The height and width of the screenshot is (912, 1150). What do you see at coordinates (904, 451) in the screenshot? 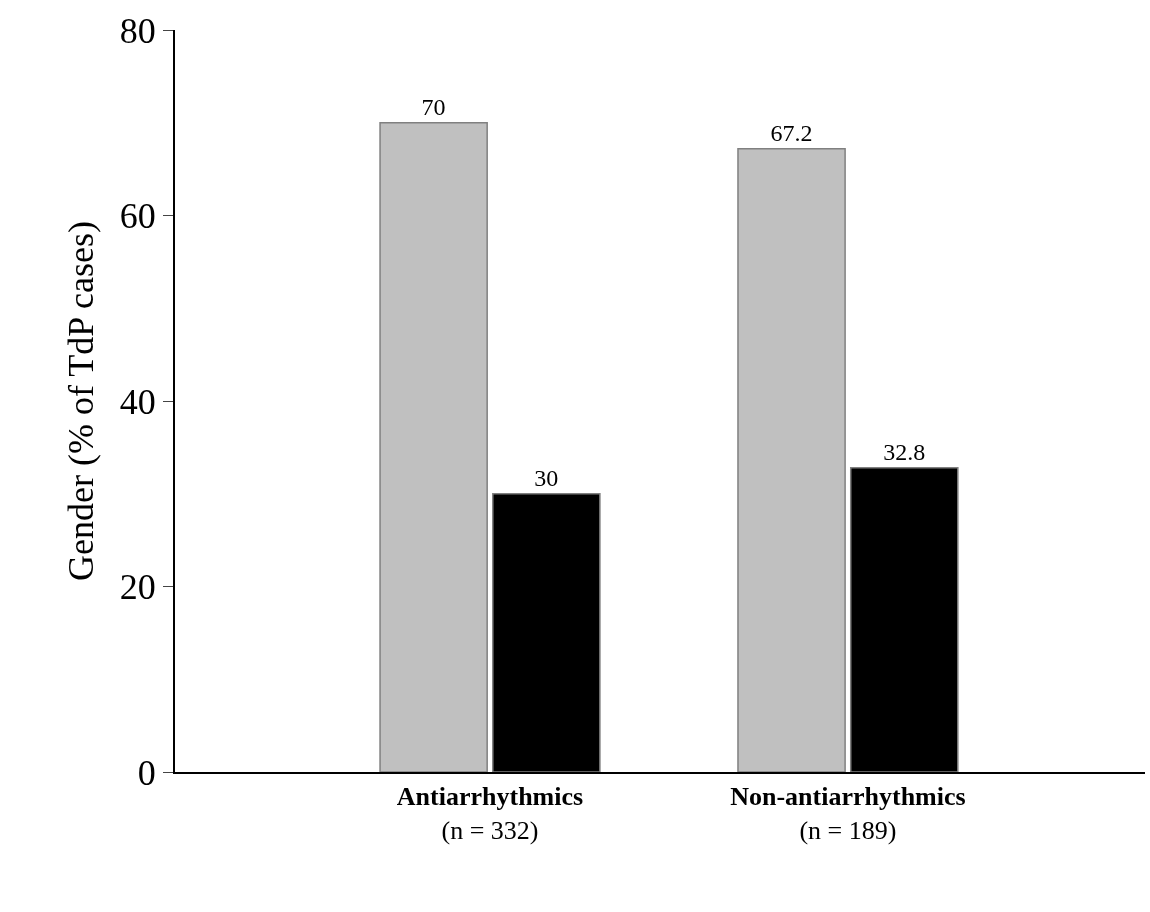
I see `data-label: 32.8` at bounding box center [904, 451].